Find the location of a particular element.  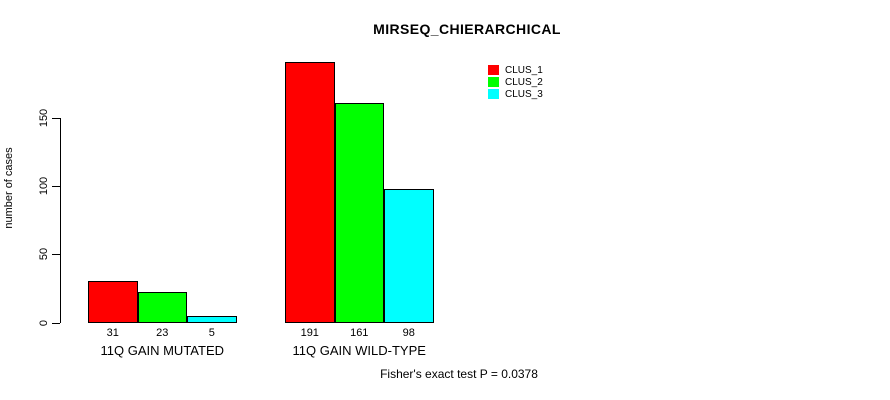

legend-label-clus3: CLUS_3 is located at coordinates (524, 94).